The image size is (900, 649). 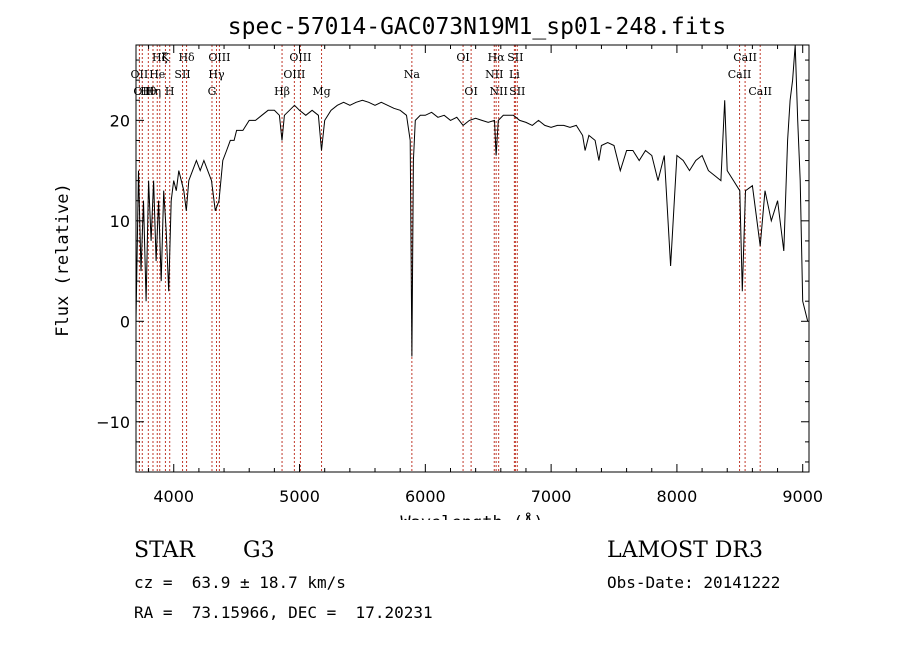 I want to click on line-label-17: Na, so click(x=412, y=74).